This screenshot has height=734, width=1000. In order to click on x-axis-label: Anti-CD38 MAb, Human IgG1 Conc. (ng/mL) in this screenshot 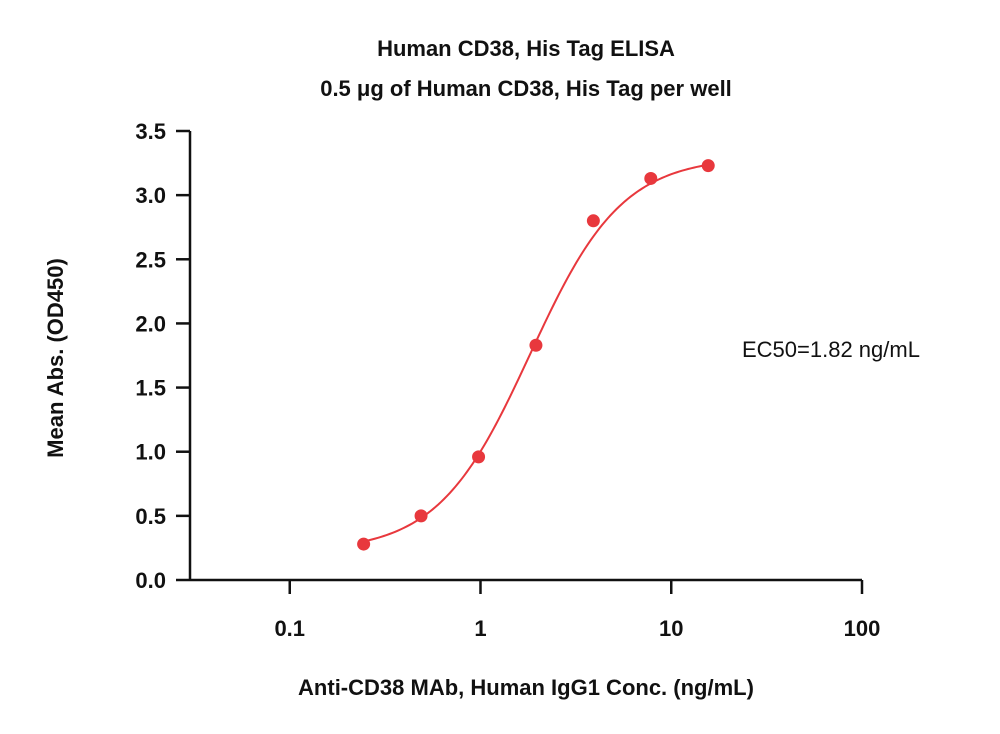, I will do `click(526, 687)`.